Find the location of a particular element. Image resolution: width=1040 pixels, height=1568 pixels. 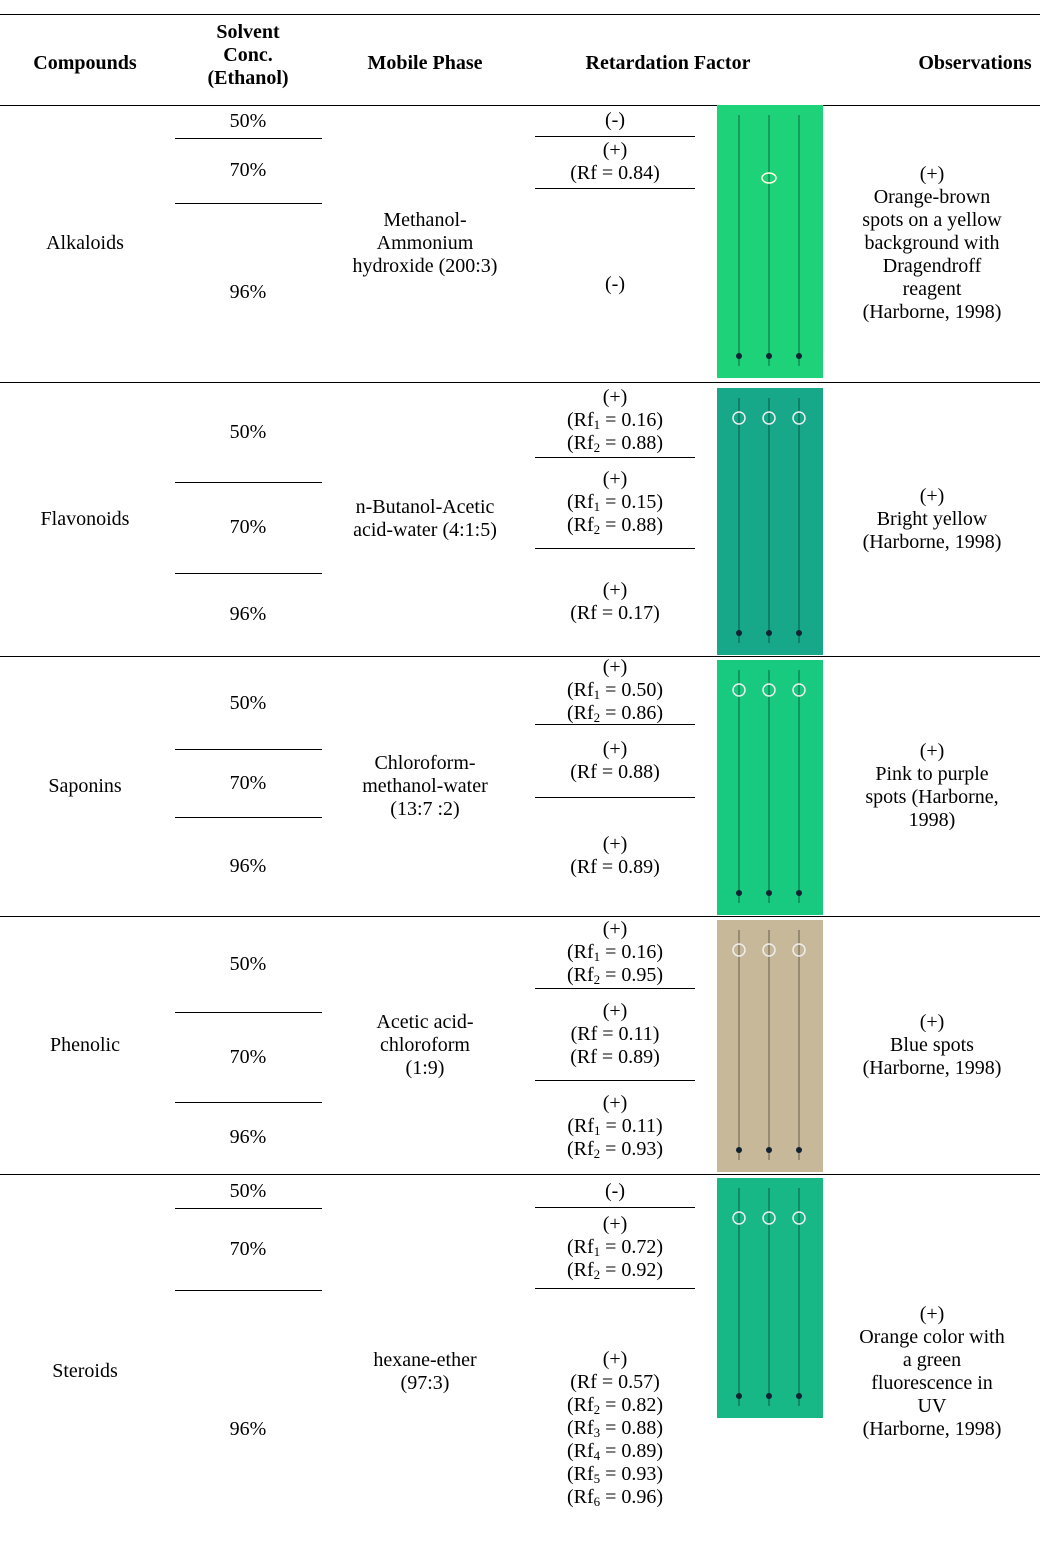

text: = 0.50) is located at coordinates (632, 690).